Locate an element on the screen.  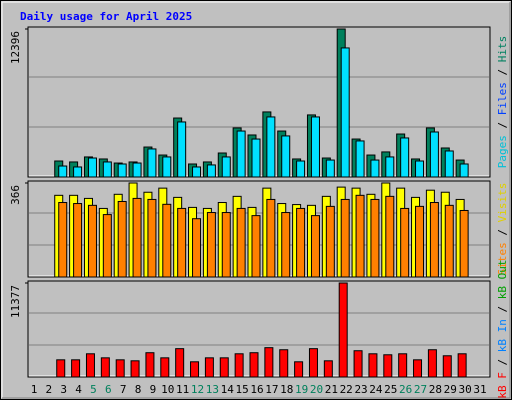
chart-title: Daily usage for April 2025 is located at coordinates (106, 16).